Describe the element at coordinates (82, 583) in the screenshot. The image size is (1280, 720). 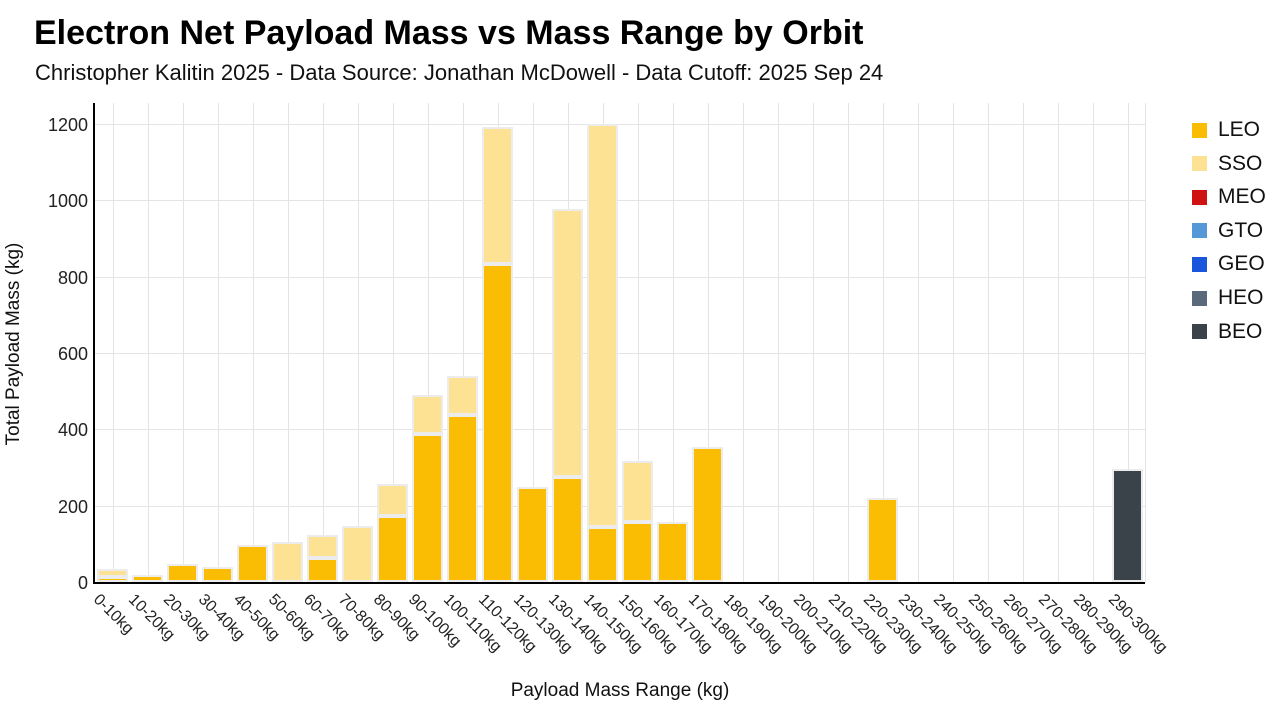
I see `y-axis-tick-label: 0` at that location.